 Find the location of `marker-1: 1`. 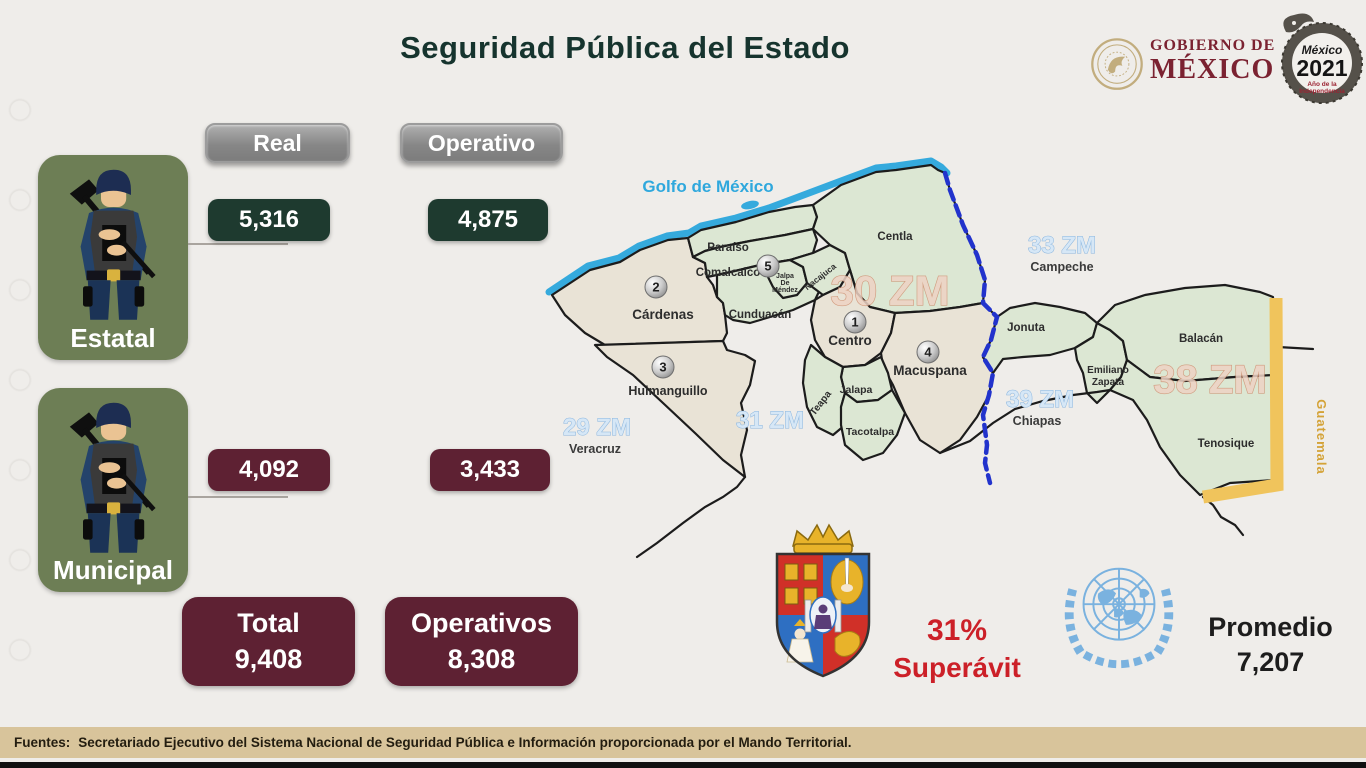

marker-1: 1 is located at coordinates (855, 322).